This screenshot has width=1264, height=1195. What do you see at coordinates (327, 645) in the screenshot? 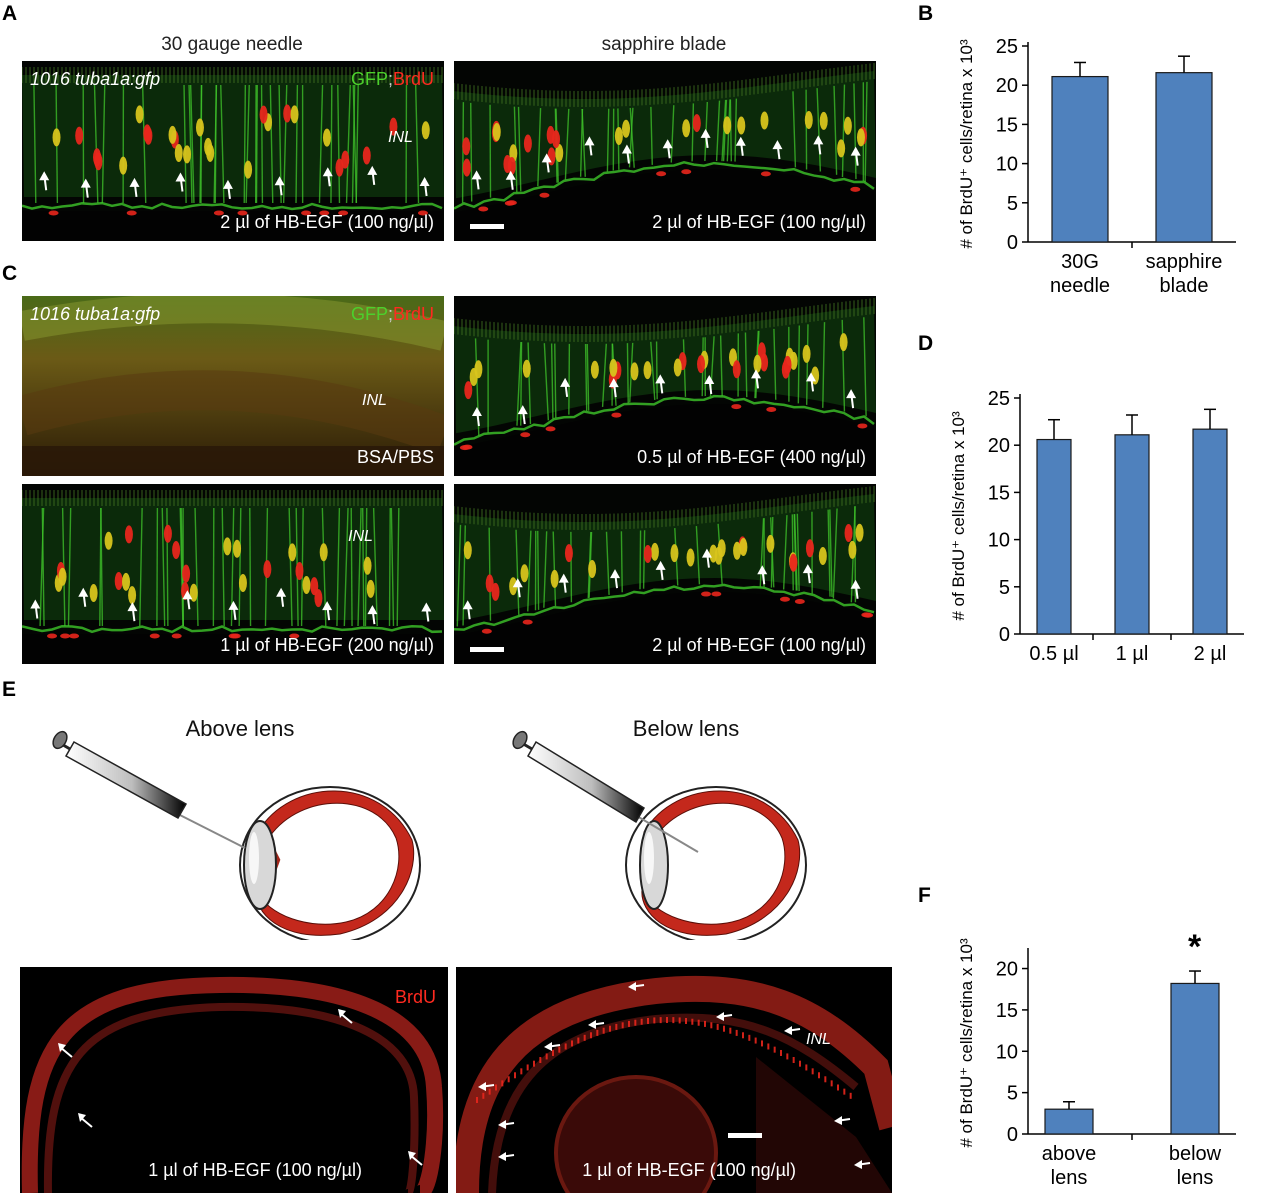
I see `micrograph-caption: 1 µl of HB-EGF (200 ng/µl)` at bounding box center [327, 645].